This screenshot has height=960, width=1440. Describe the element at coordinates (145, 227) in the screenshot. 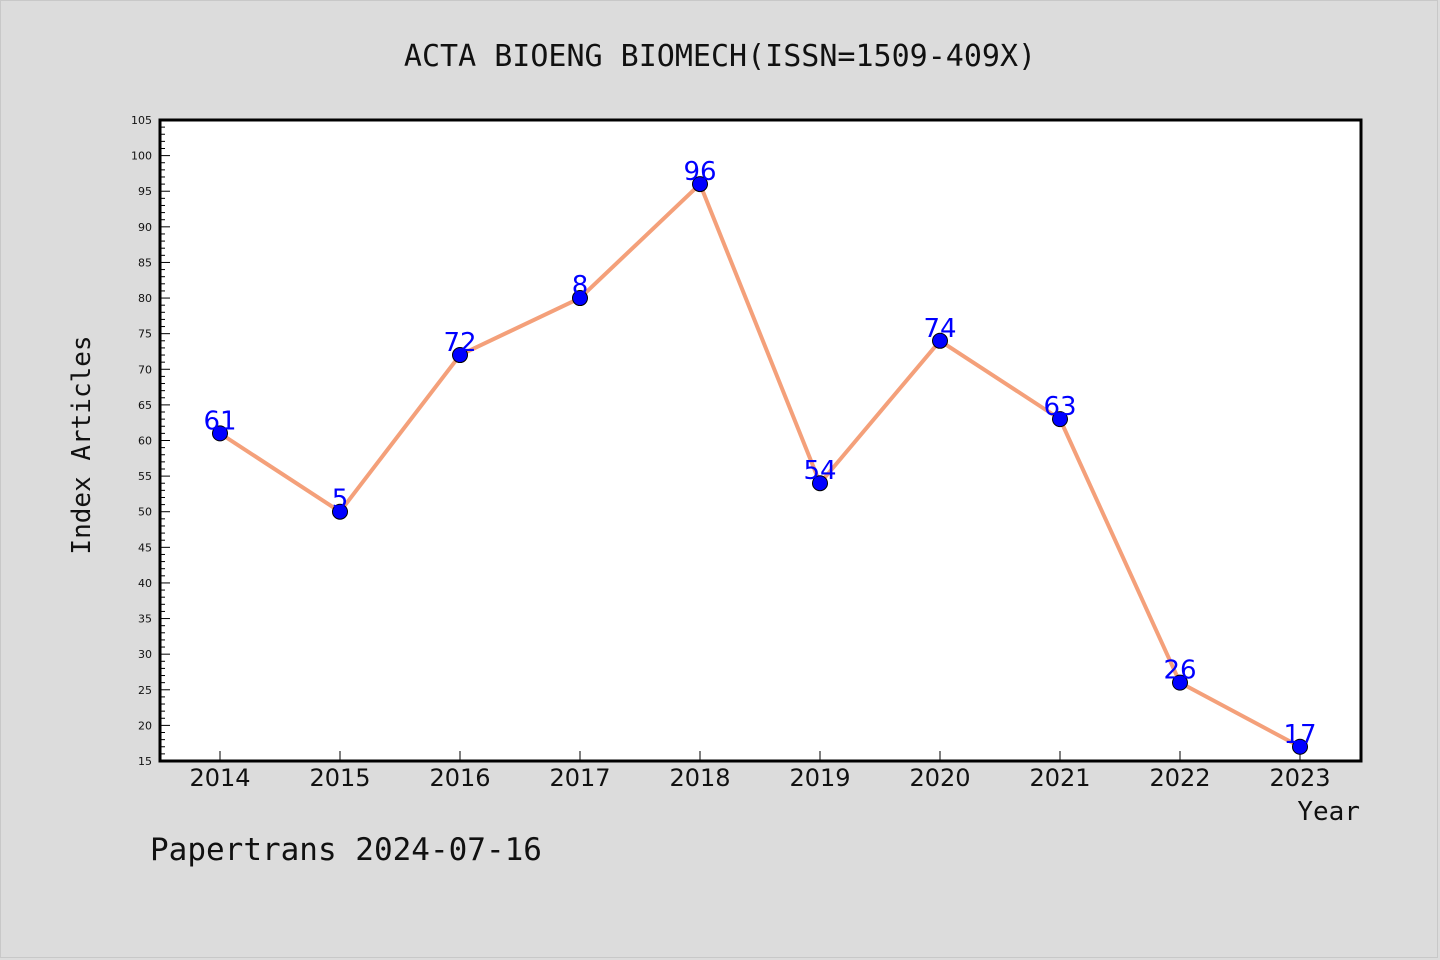

I see `y-tick-label: 90` at that location.